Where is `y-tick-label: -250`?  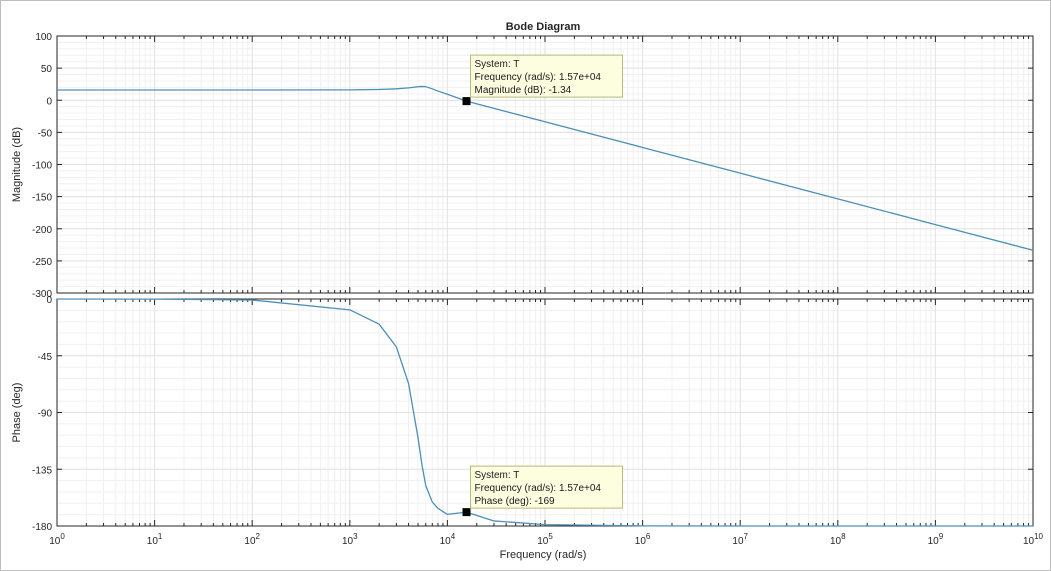 y-tick-label: -250 is located at coordinates (42, 262).